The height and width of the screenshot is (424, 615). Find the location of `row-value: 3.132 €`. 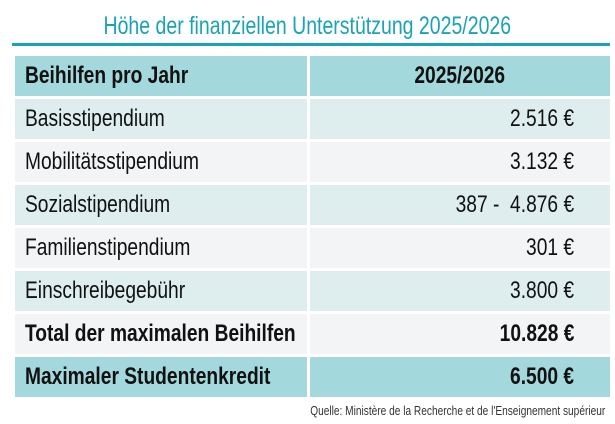

row-value: 3.132 € is located at coordinates (460, 162).